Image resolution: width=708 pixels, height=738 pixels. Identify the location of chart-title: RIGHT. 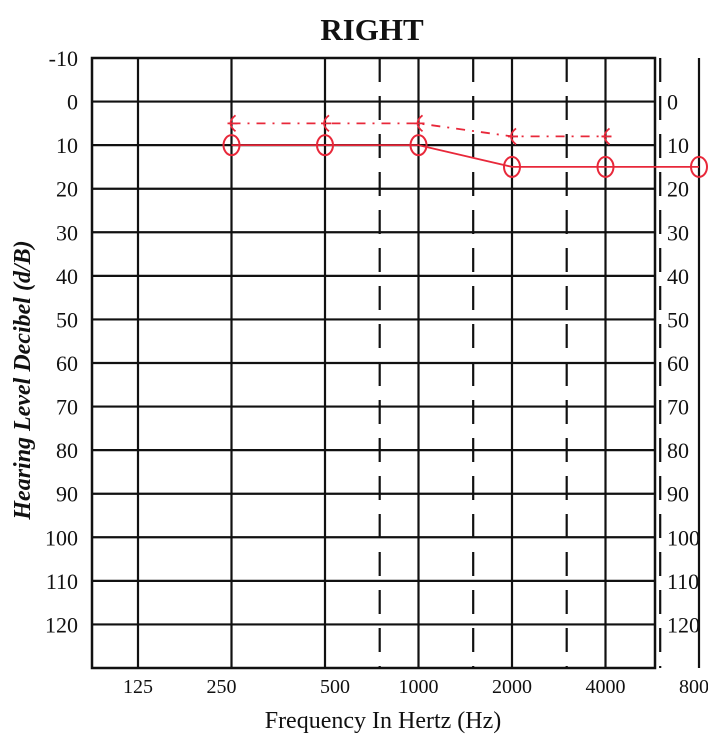
(372, 29).